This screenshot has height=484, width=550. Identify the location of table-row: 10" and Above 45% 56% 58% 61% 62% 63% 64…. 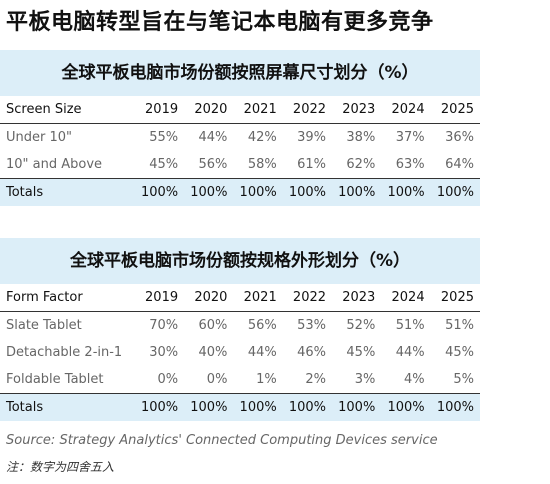
(240, 165).